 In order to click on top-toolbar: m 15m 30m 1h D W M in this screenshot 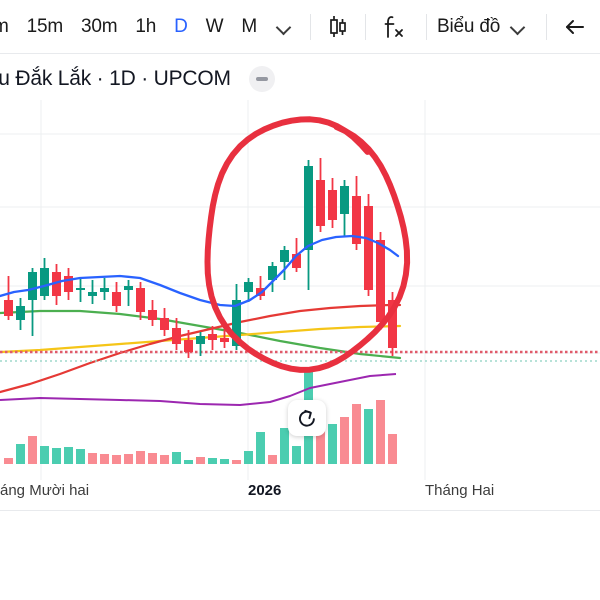, I will do `click(300, 27)`.